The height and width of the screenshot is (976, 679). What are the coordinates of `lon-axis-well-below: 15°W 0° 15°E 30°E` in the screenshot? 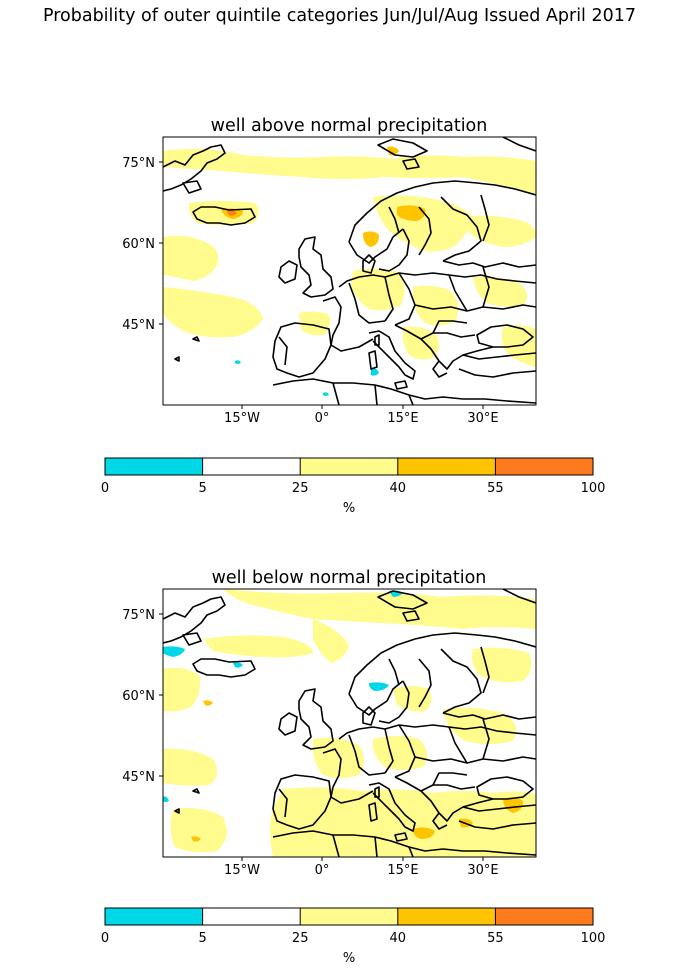 It's located at (361, 867).